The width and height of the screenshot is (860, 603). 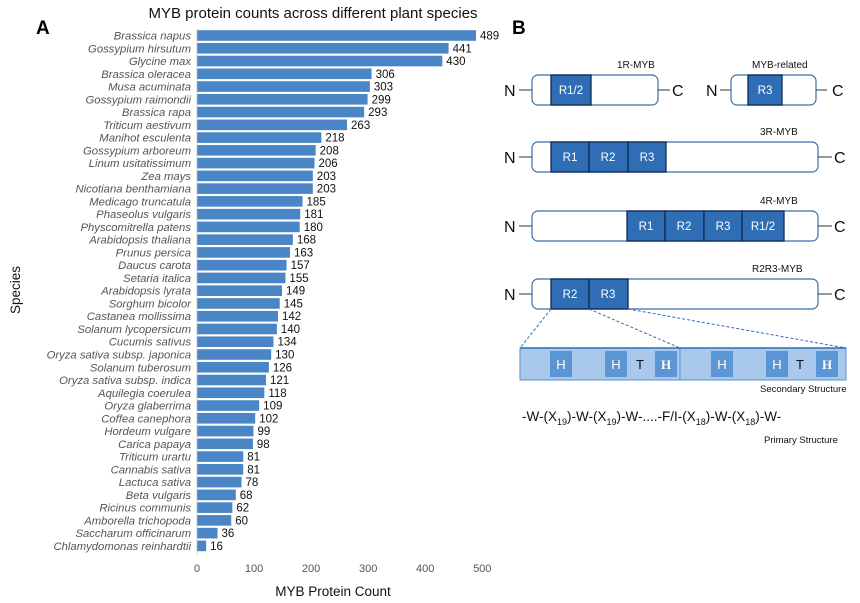 I want to click on data-label: 99, so click(x=263, y=432).